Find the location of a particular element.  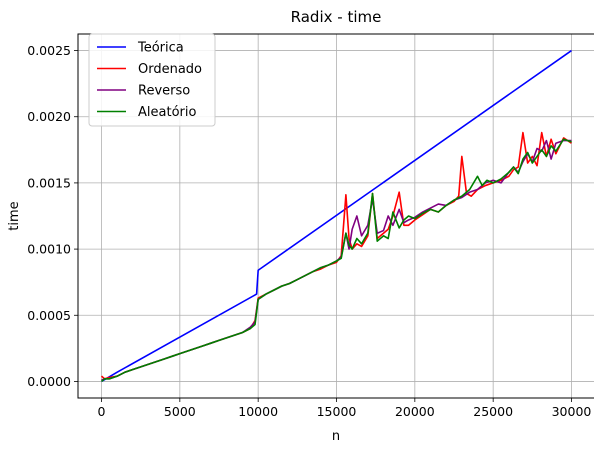

y-tick-label: 0.0000 is located at coordinates (49, 381).